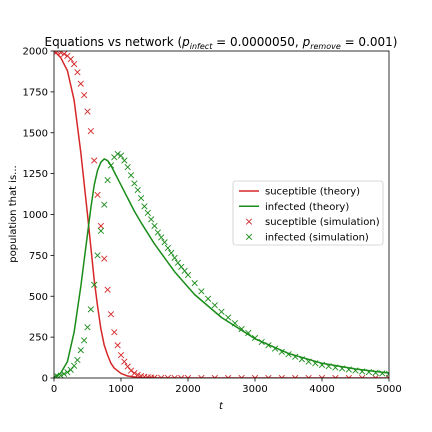 The width and height of the screenshot is (432, 432). I want to click on legend-label-infected-simulation: infected (simulation), so click(317, 237).